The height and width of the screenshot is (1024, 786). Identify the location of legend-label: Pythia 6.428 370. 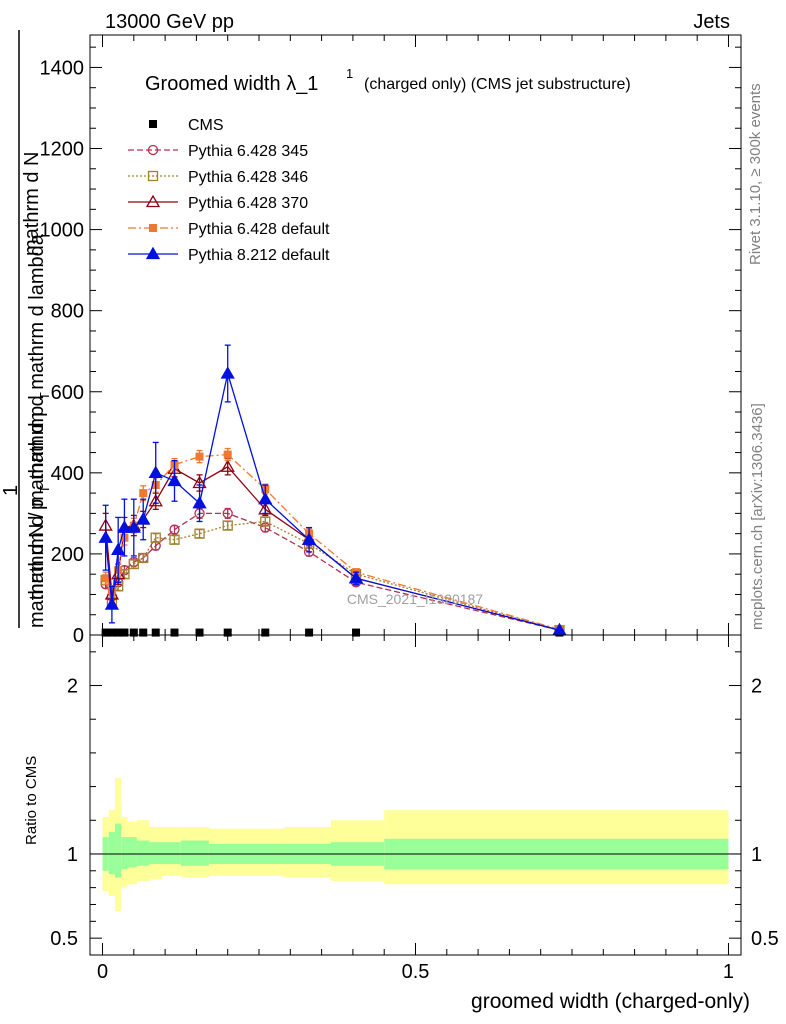
(248, 203).